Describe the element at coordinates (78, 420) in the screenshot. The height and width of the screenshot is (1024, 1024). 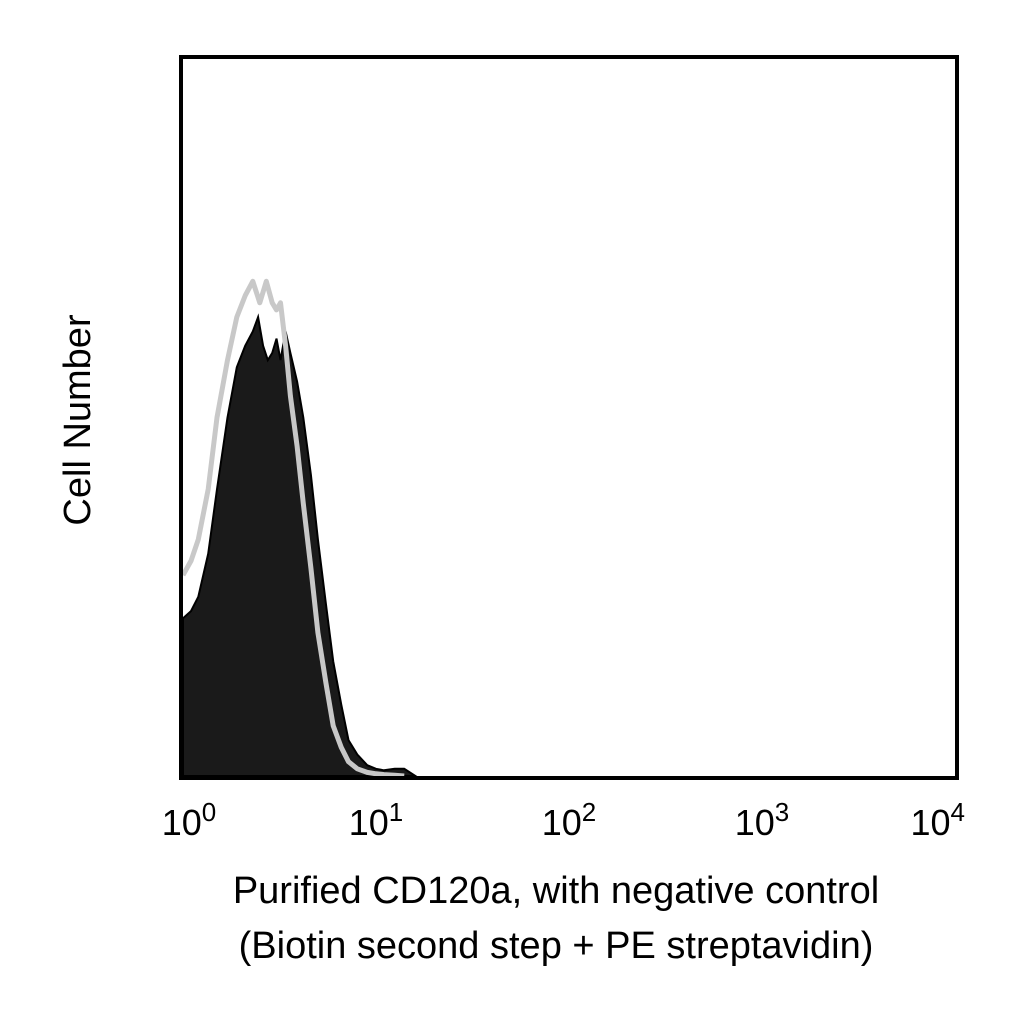
I see `y-axis-label: Cell Number` at that location.